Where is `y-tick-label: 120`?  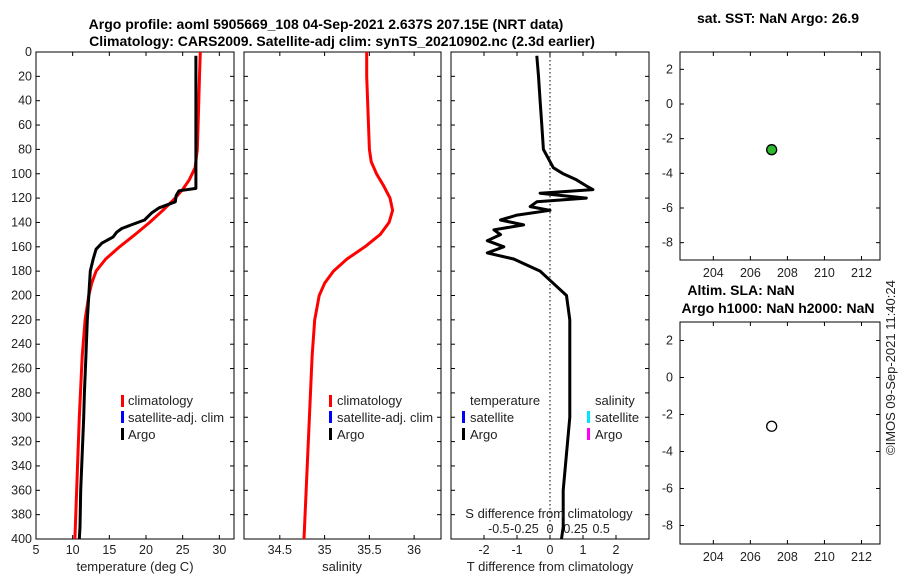
y-tick-label: 120 is located at coordinates (21, 198).